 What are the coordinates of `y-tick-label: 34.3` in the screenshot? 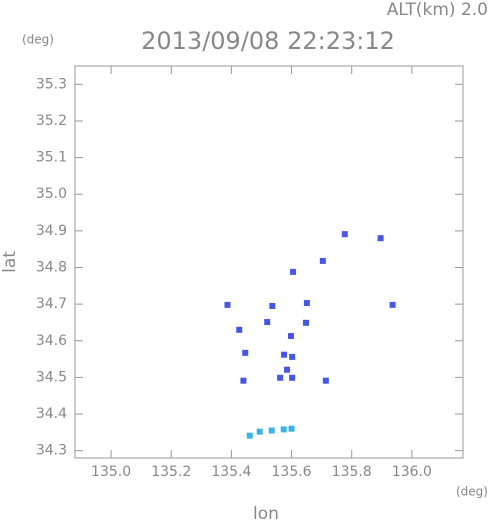 It's located at (51, 451).